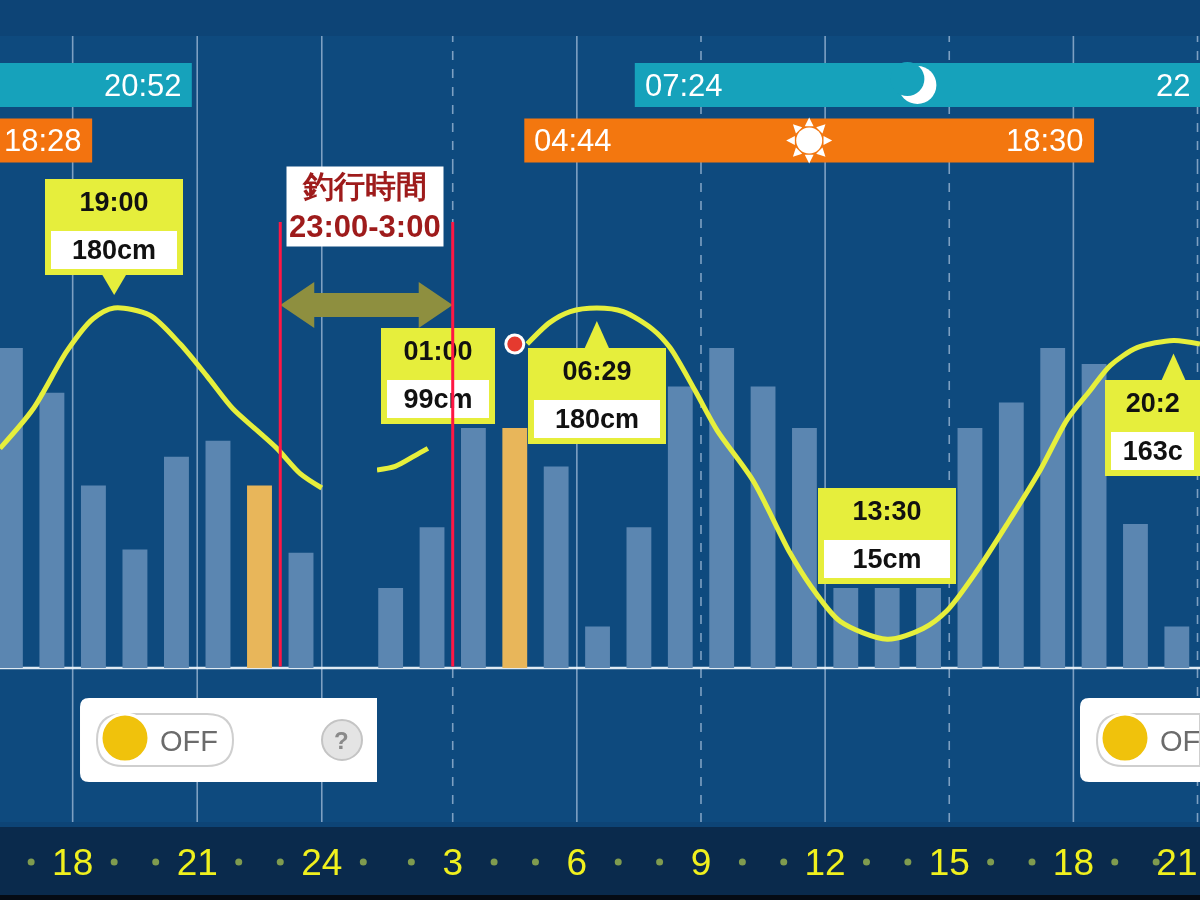  What do you see at coordinates (1152, 427) in the screenshot?
I see `annotation: 20:2 163c` at bounding box center [1152, 427].